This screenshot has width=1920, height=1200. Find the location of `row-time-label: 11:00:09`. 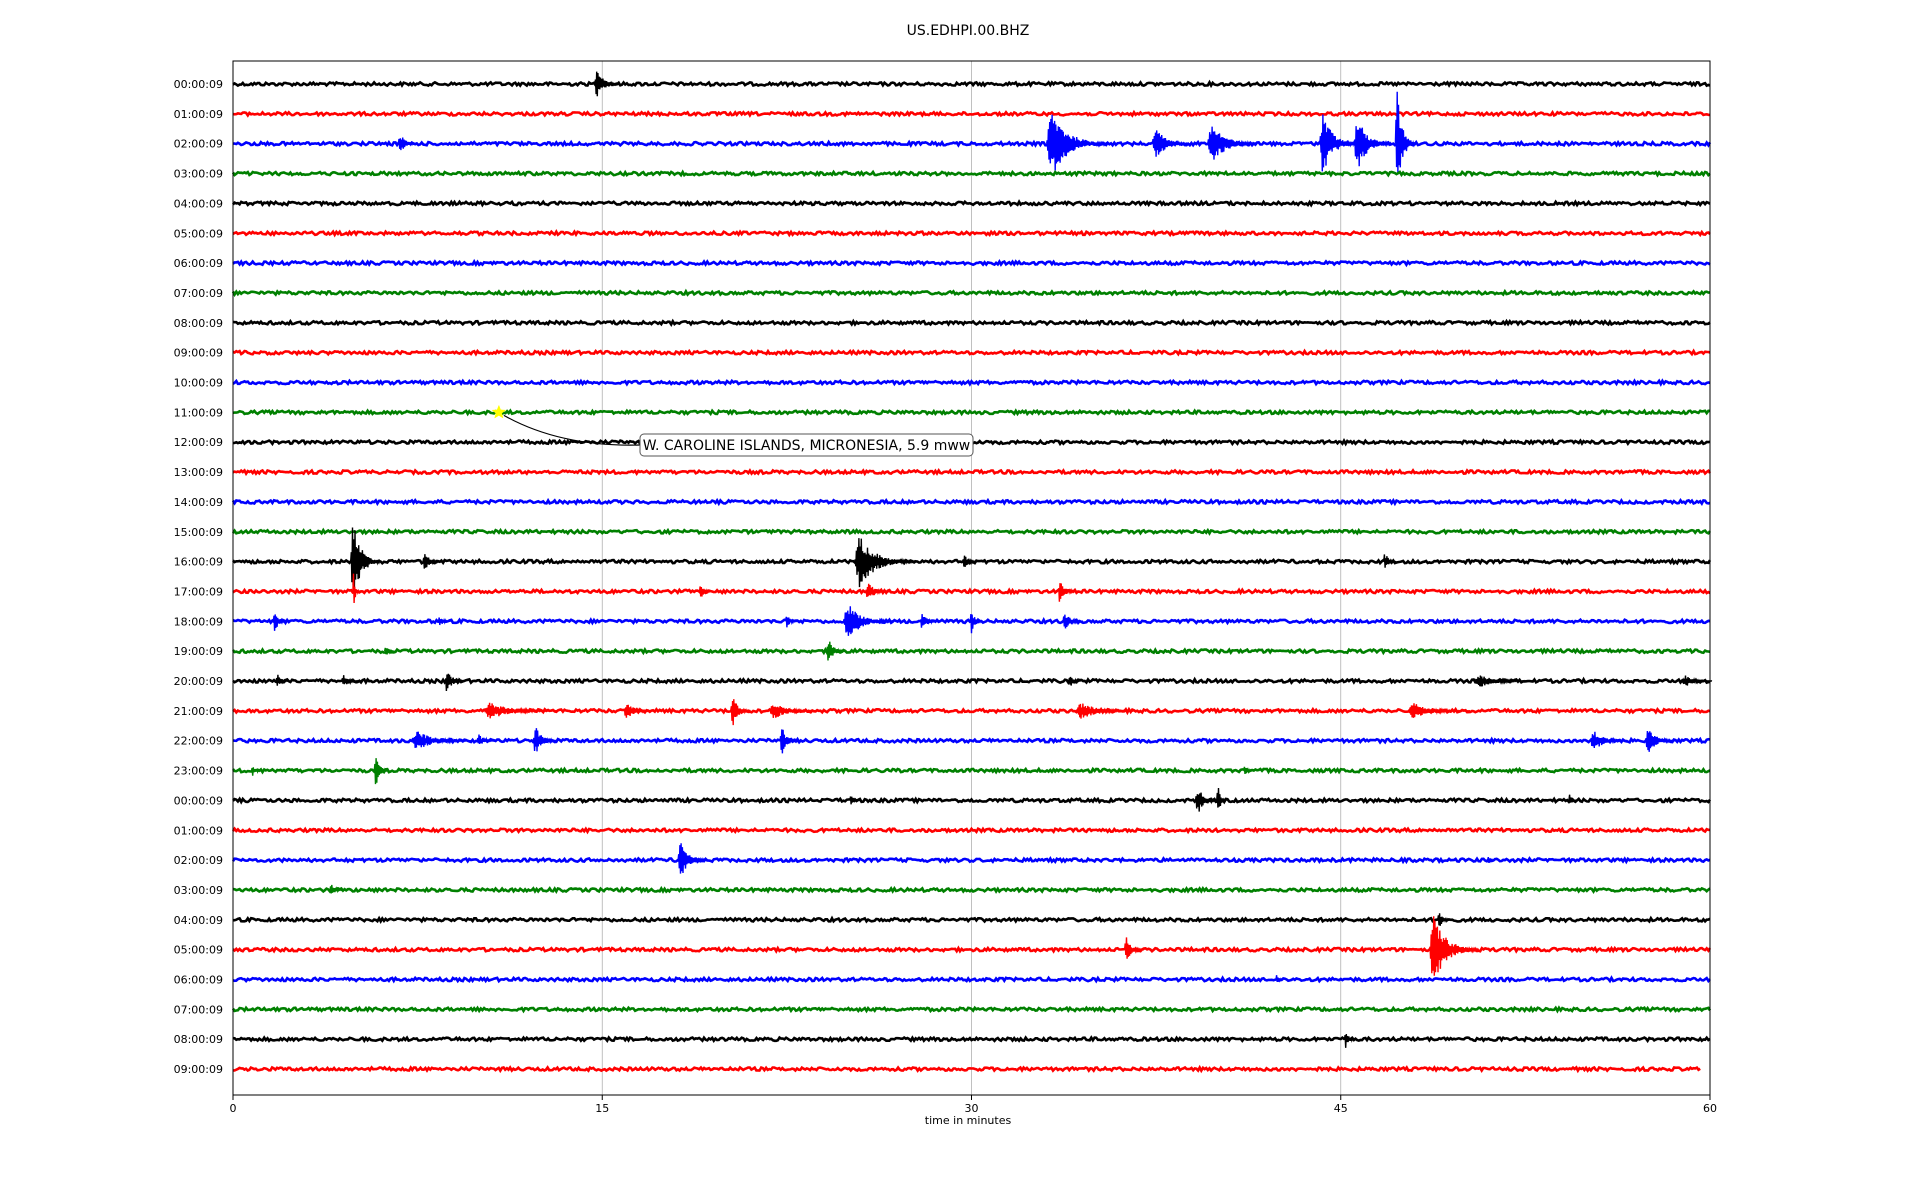

row-time-label: 11:00:09 is located at coordinates (198, 412).